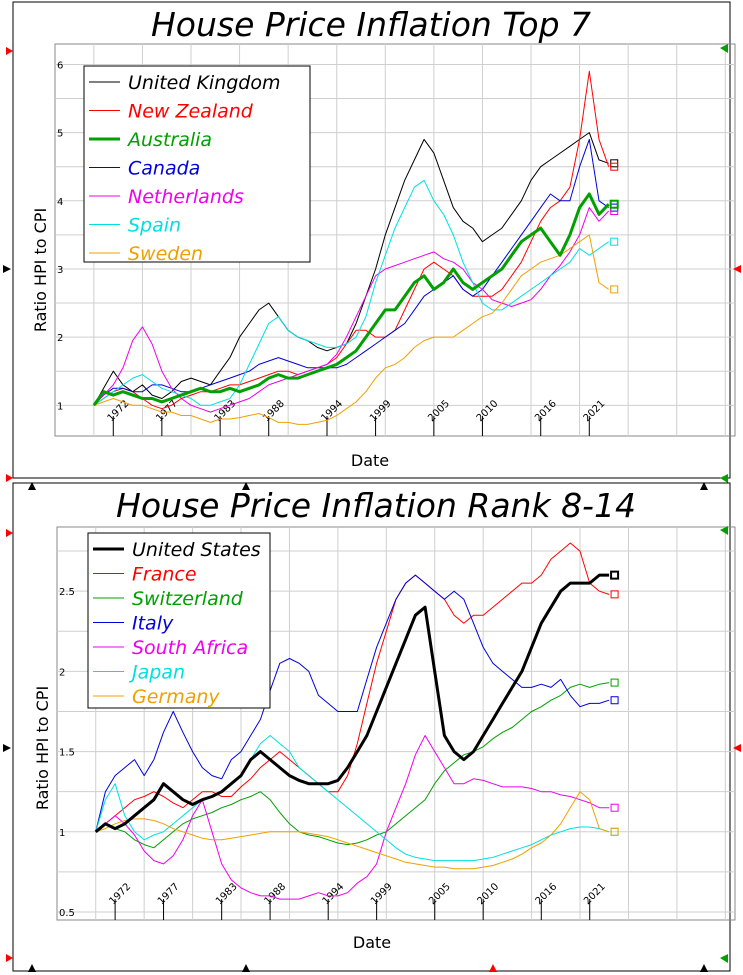 The height and width of the screenshot is (975, 743). What do you see at coordinates (196, 550) in the screenshot?
I see `legend-label: United States` at bounding box center [196, 550].